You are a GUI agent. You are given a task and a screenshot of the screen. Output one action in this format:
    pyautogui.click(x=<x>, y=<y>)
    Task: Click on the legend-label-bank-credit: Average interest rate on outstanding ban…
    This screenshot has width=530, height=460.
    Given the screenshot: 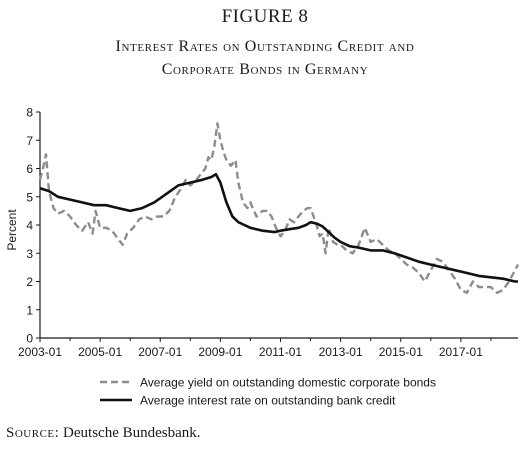 What is the action you would take?
    pyautogui.click(x=268, y=401)
    